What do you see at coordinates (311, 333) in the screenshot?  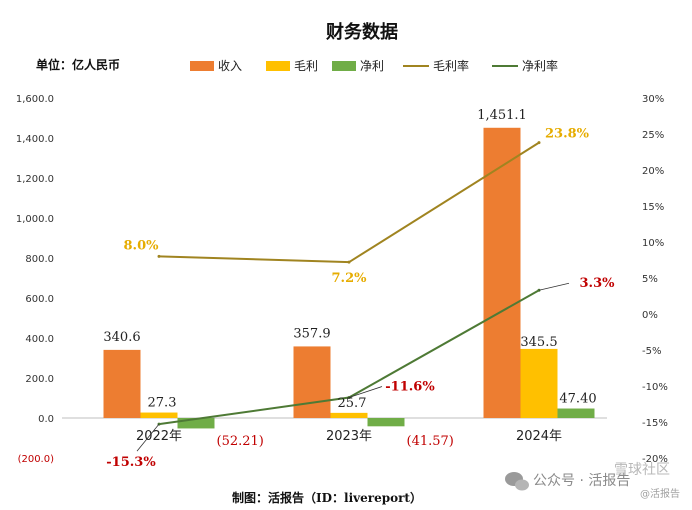 I see `data-label-收入: 357.9` at bounding box center [311, 333].